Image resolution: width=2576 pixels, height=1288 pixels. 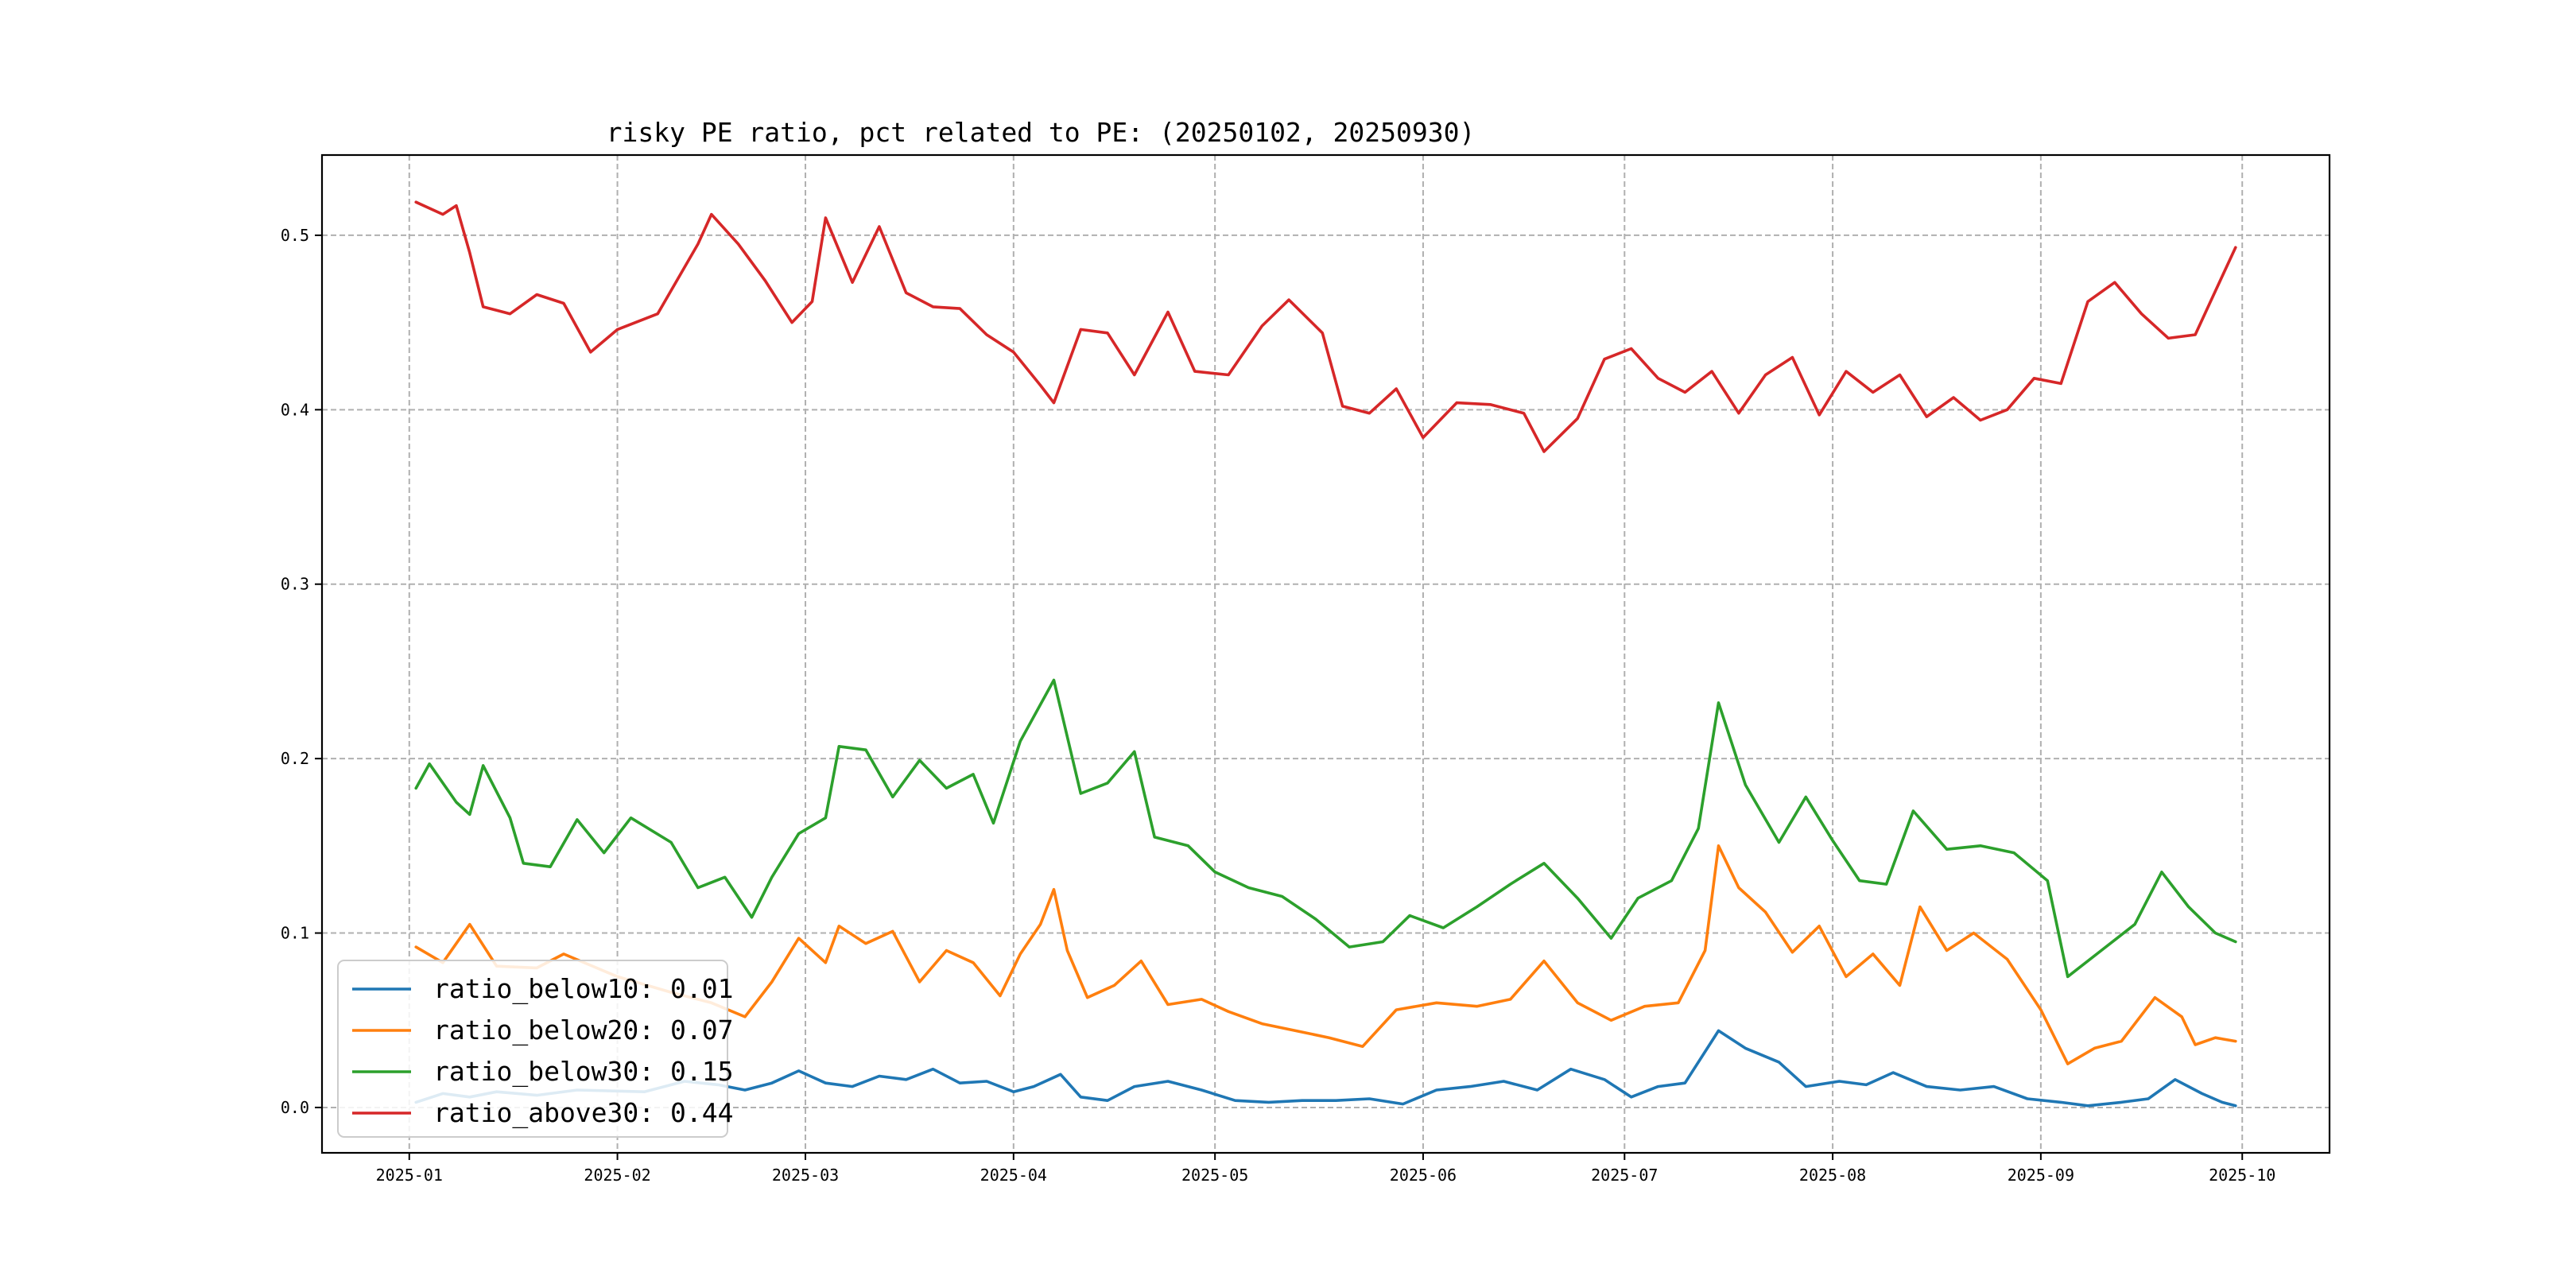 What do you see at coordinates (584, 1072) in the screenshot?
I see `legend-label: ratio_below30: 0.15` at bounding box center [584, 1072].